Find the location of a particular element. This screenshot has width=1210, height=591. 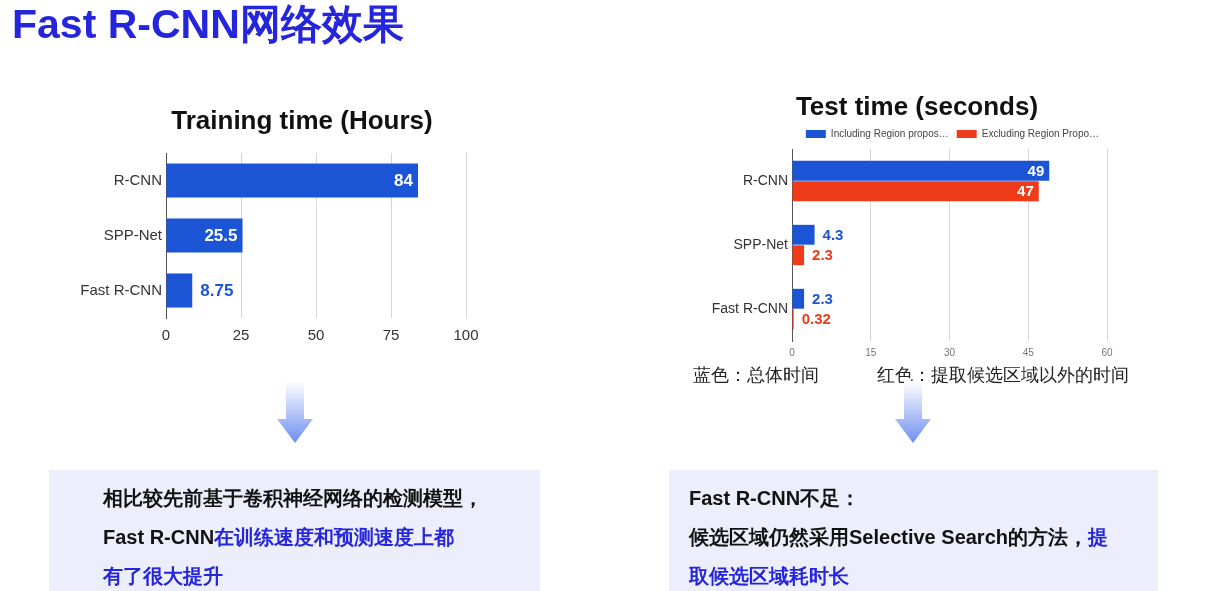

x-tick-label: 25 is located at coordinates (241, 335).